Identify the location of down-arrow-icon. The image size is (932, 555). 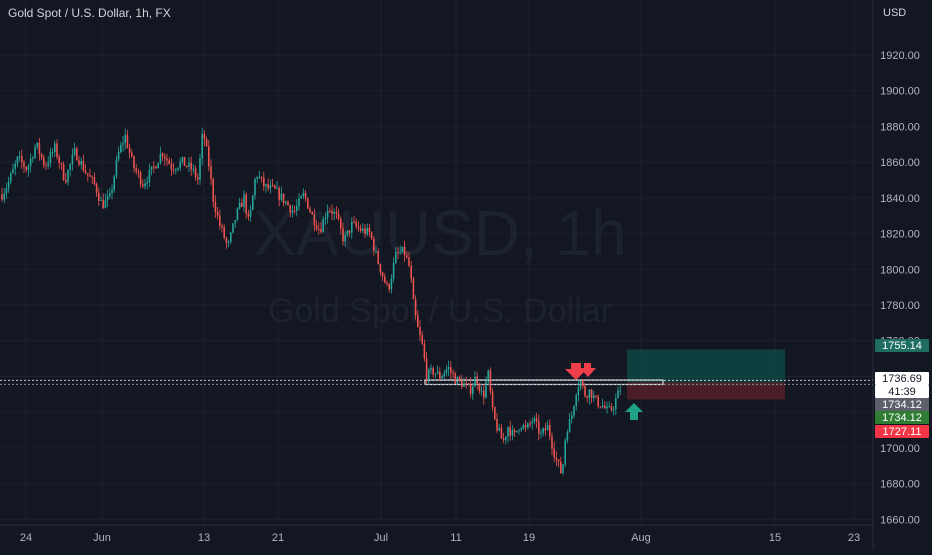
(580, 371).